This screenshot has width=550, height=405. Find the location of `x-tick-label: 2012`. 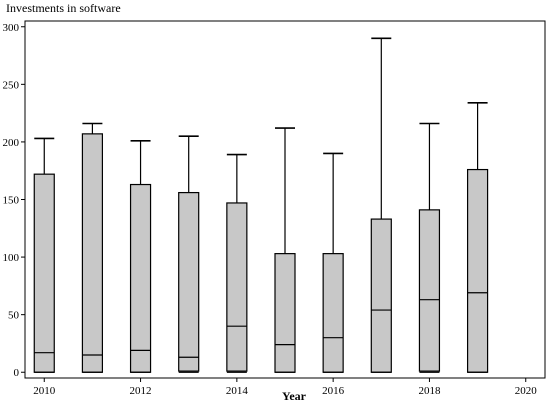

x-tick-label: 2012 is located at coordinates (141, 391).